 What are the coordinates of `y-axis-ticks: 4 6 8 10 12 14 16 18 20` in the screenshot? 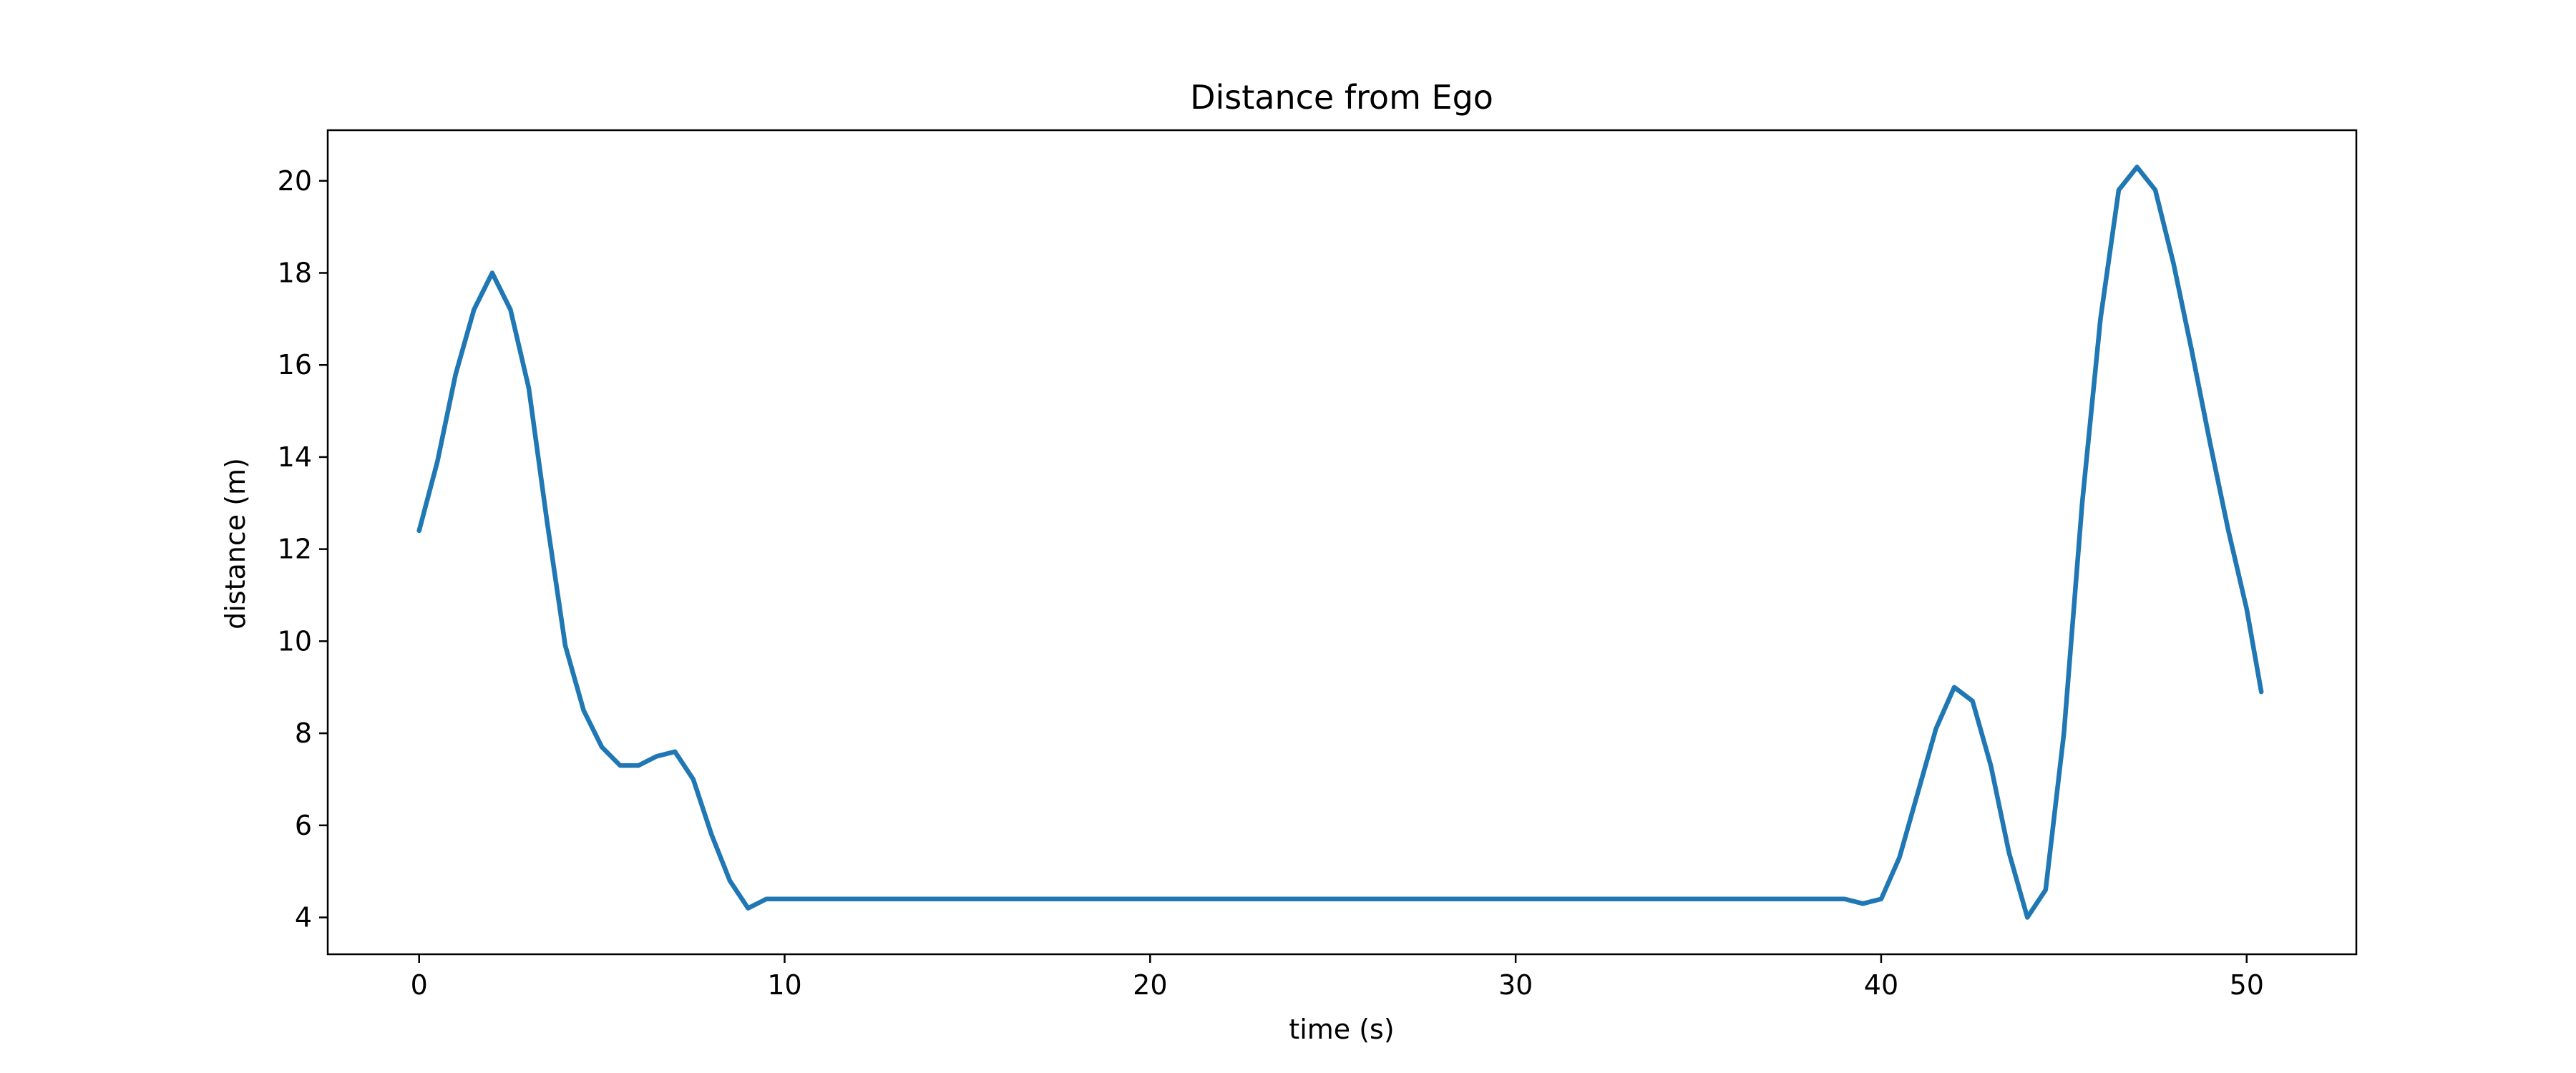 It's located at (303, 549).